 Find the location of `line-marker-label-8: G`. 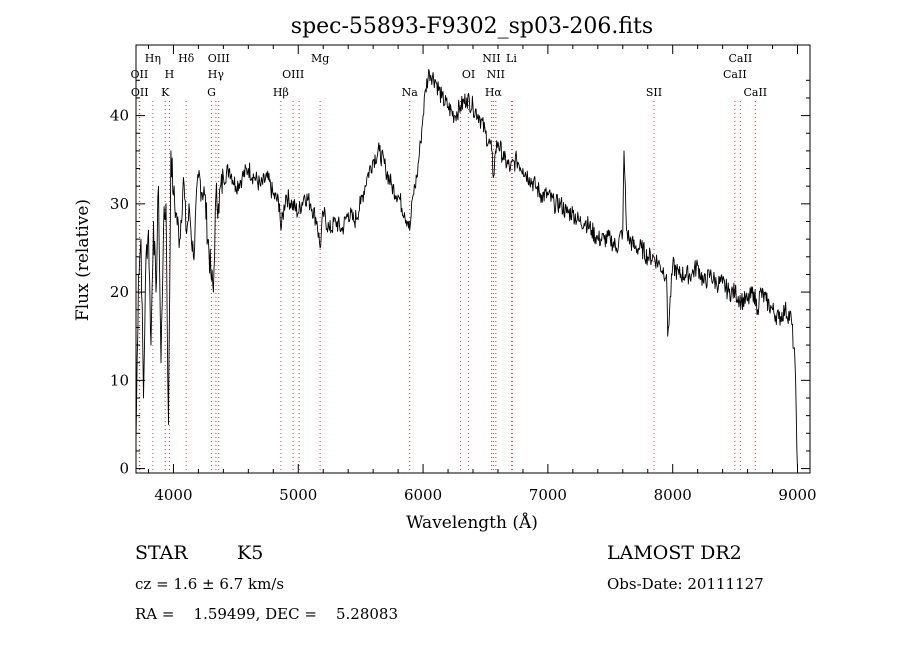

line-marker-label-8: G is located at coordinates (211, 92).